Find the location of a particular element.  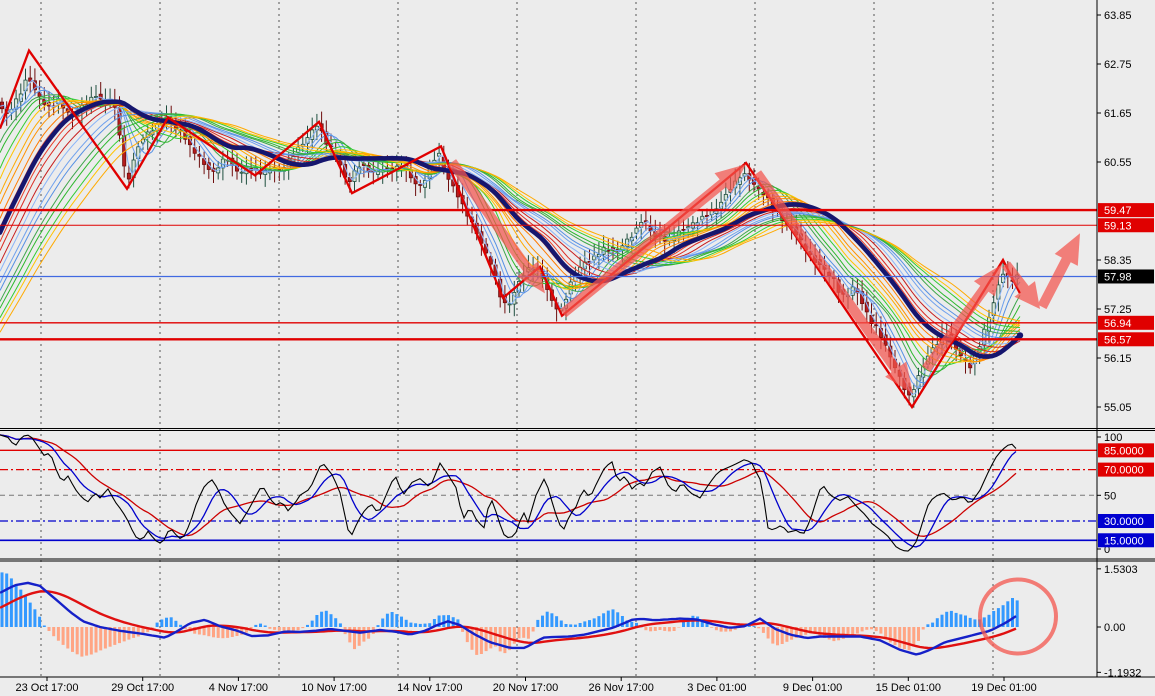

y-axis-label: 58.35 is located at coordinates (1118, 261).